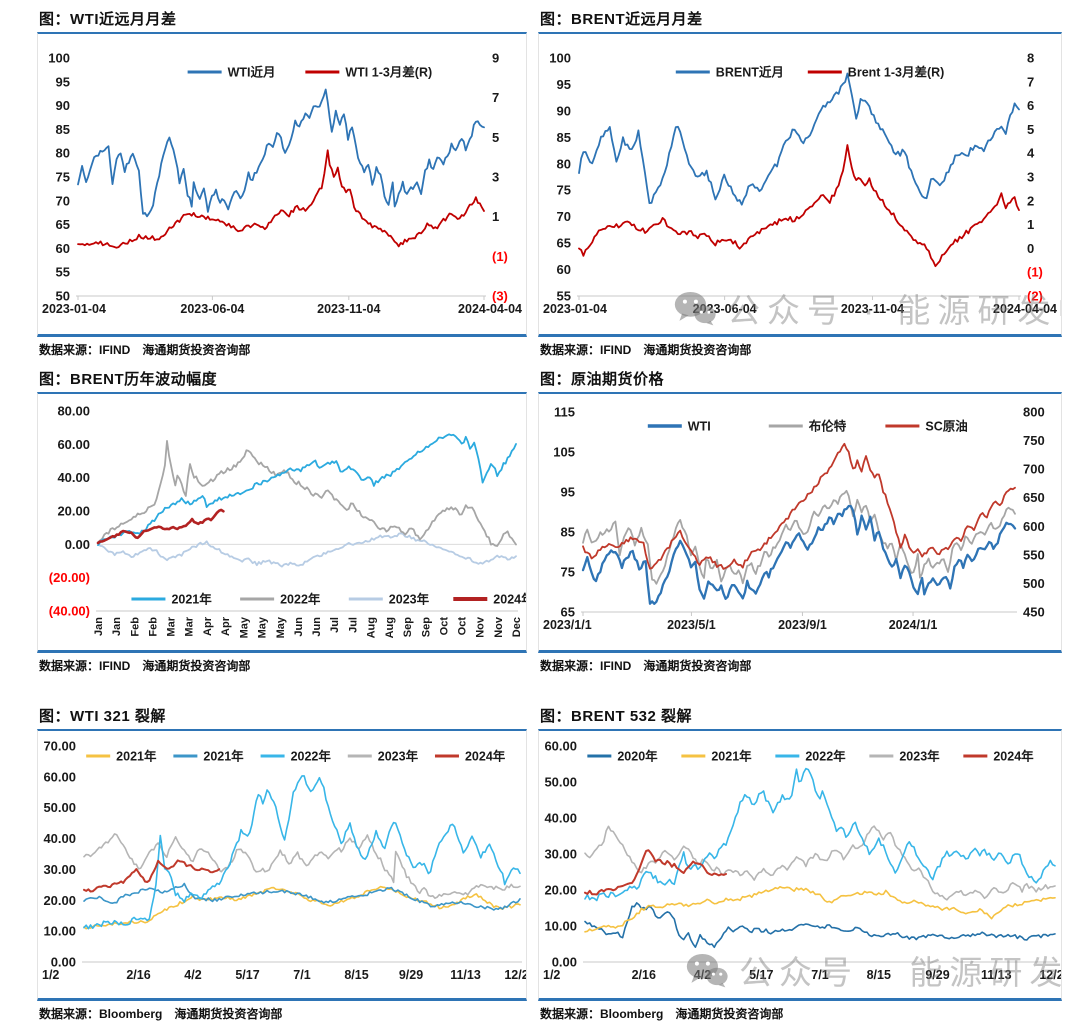  I want to click on svg-text: Apr, so click(208, 627).